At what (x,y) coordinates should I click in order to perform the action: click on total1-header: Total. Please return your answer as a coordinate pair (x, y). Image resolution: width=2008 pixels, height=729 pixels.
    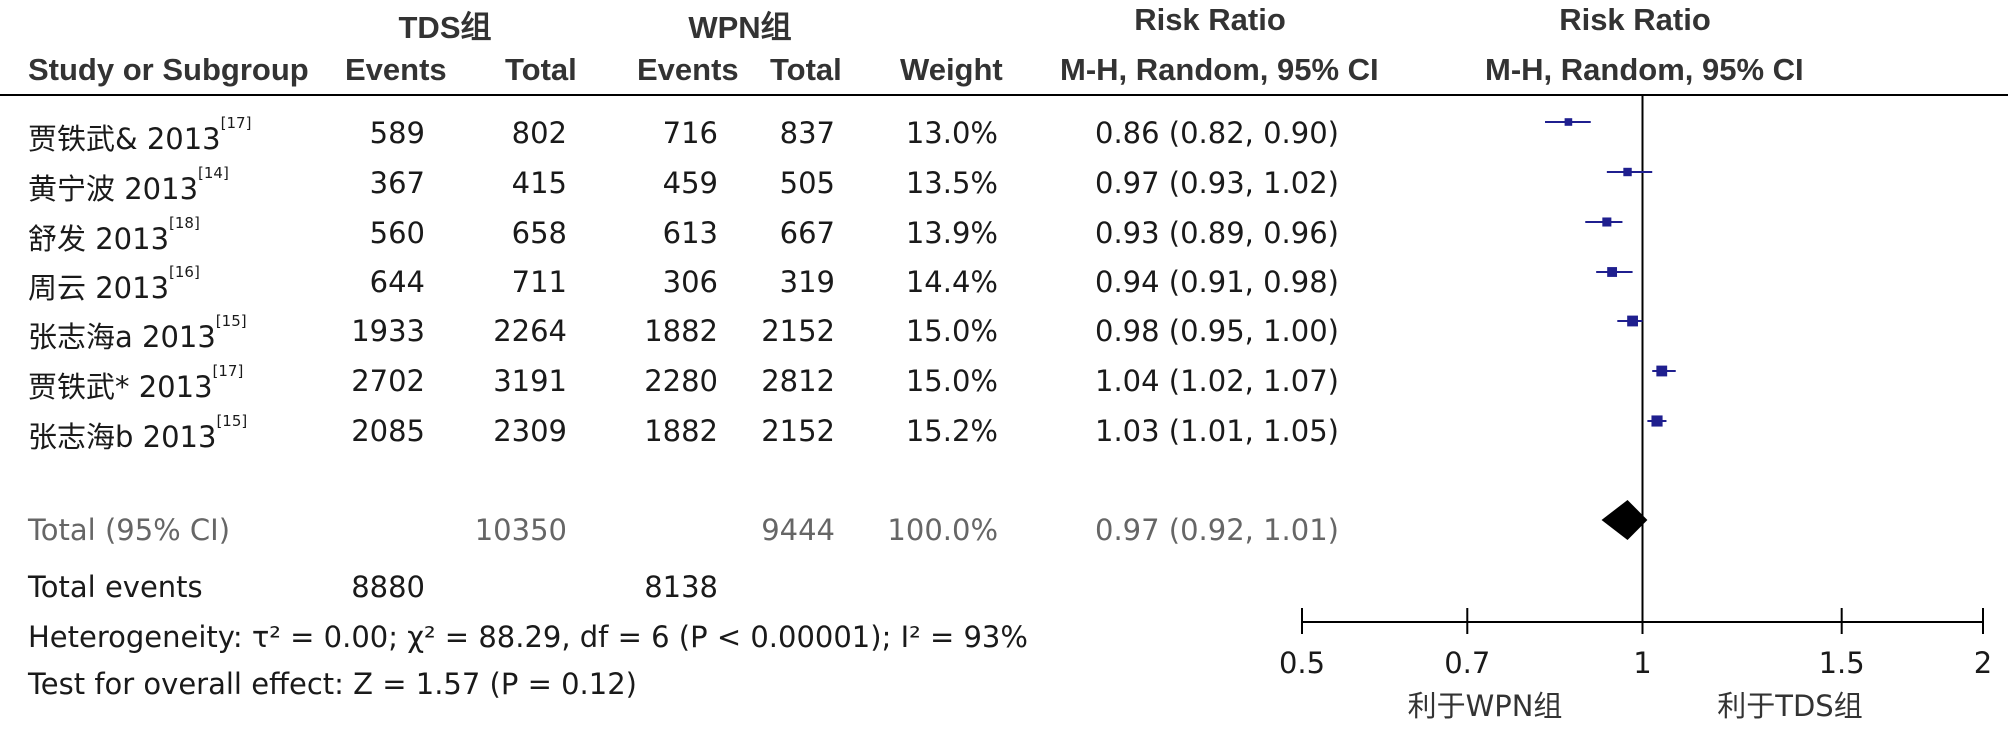
    Looking at the image, I should click on (541, 69).